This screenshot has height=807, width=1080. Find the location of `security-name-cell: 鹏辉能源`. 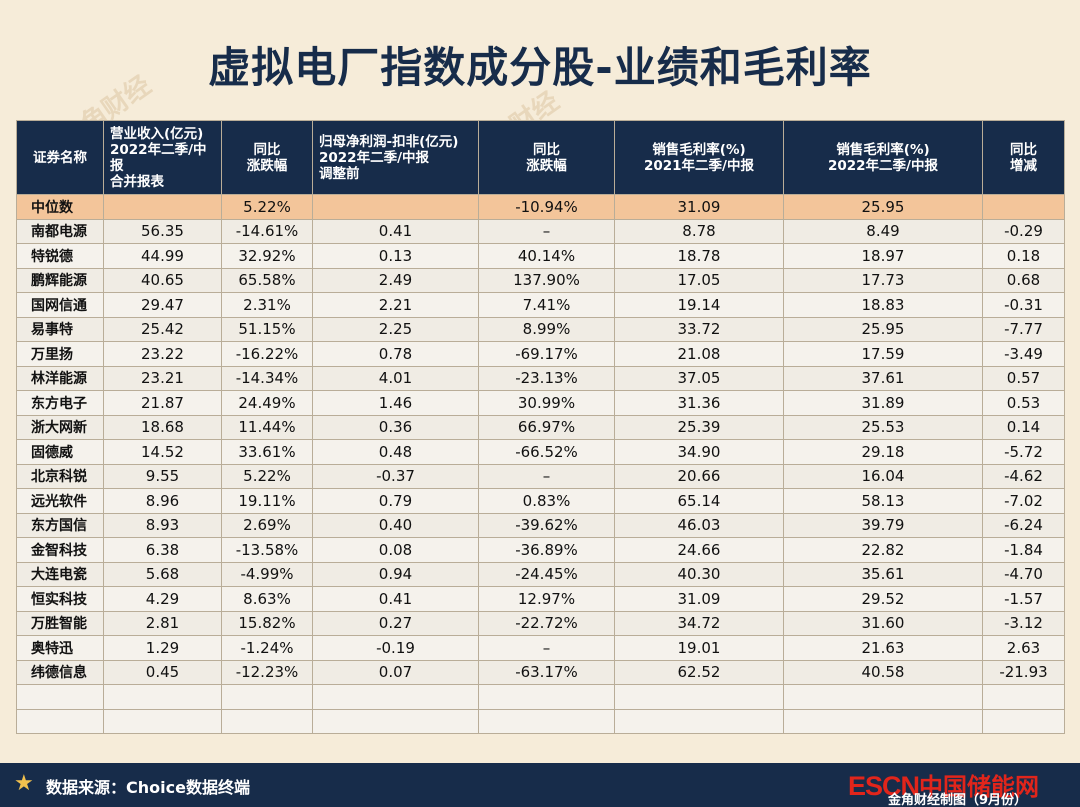

security-name-cell: 鹏辉能源 is located at coordinates (60, 280).